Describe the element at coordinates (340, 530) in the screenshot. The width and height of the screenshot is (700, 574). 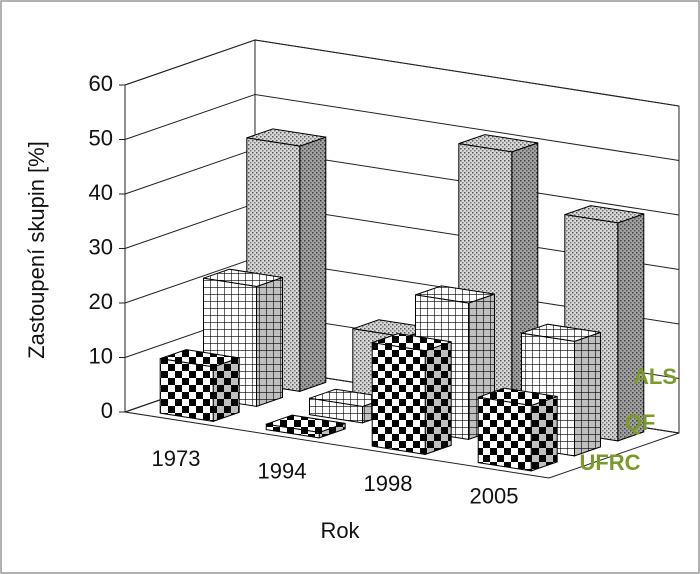
I see `x-axis-title: Rok` at that location.